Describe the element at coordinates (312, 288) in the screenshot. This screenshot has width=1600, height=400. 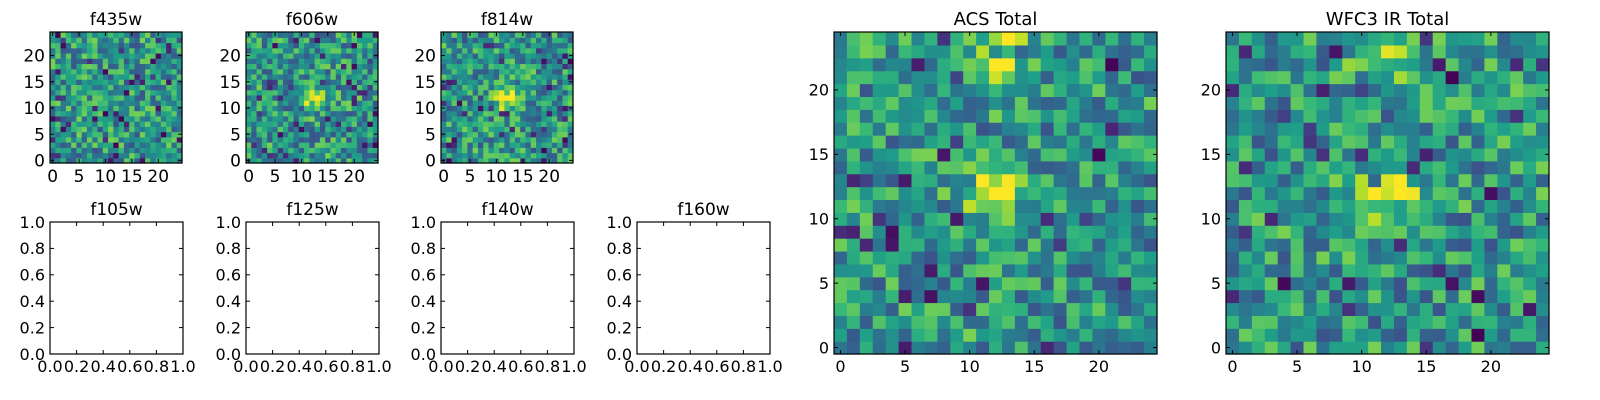
I see `axes-frame` at that location.